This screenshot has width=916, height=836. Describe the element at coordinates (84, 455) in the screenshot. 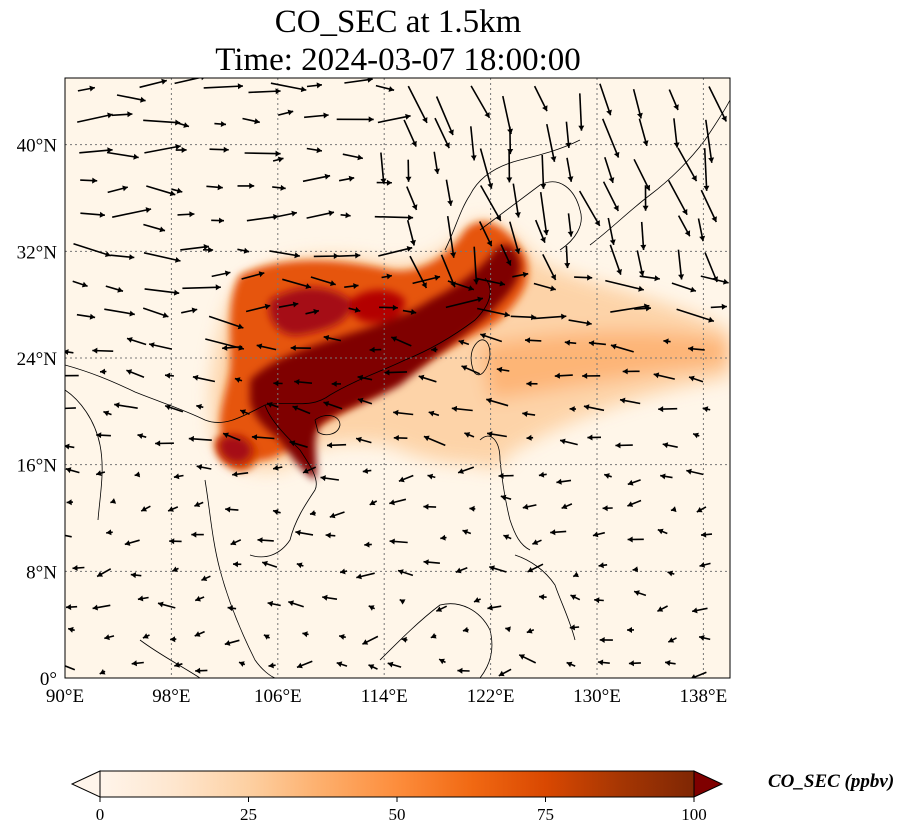

I see `coastline-bay-of-bengal` at that location.